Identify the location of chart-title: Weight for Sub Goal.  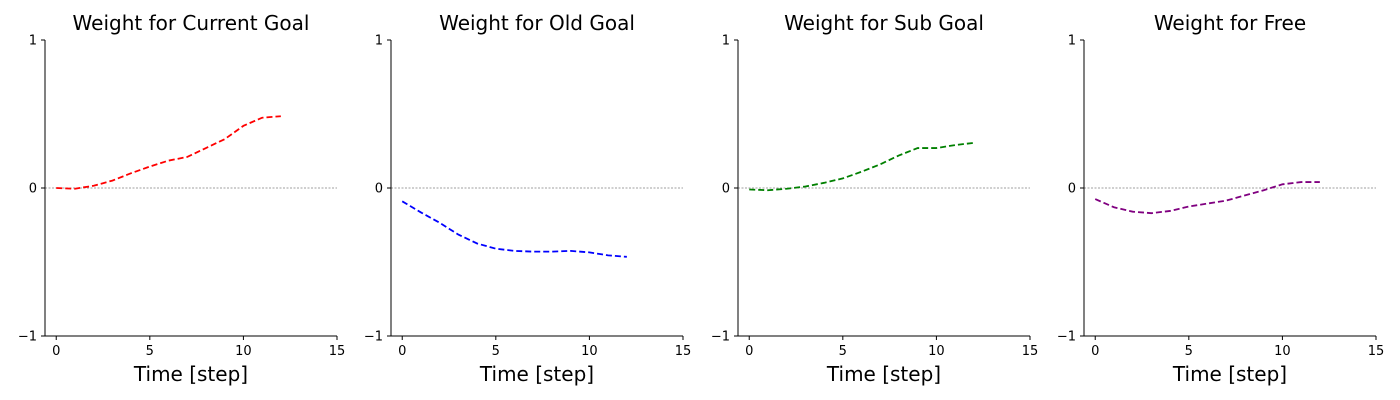
(884, 23).